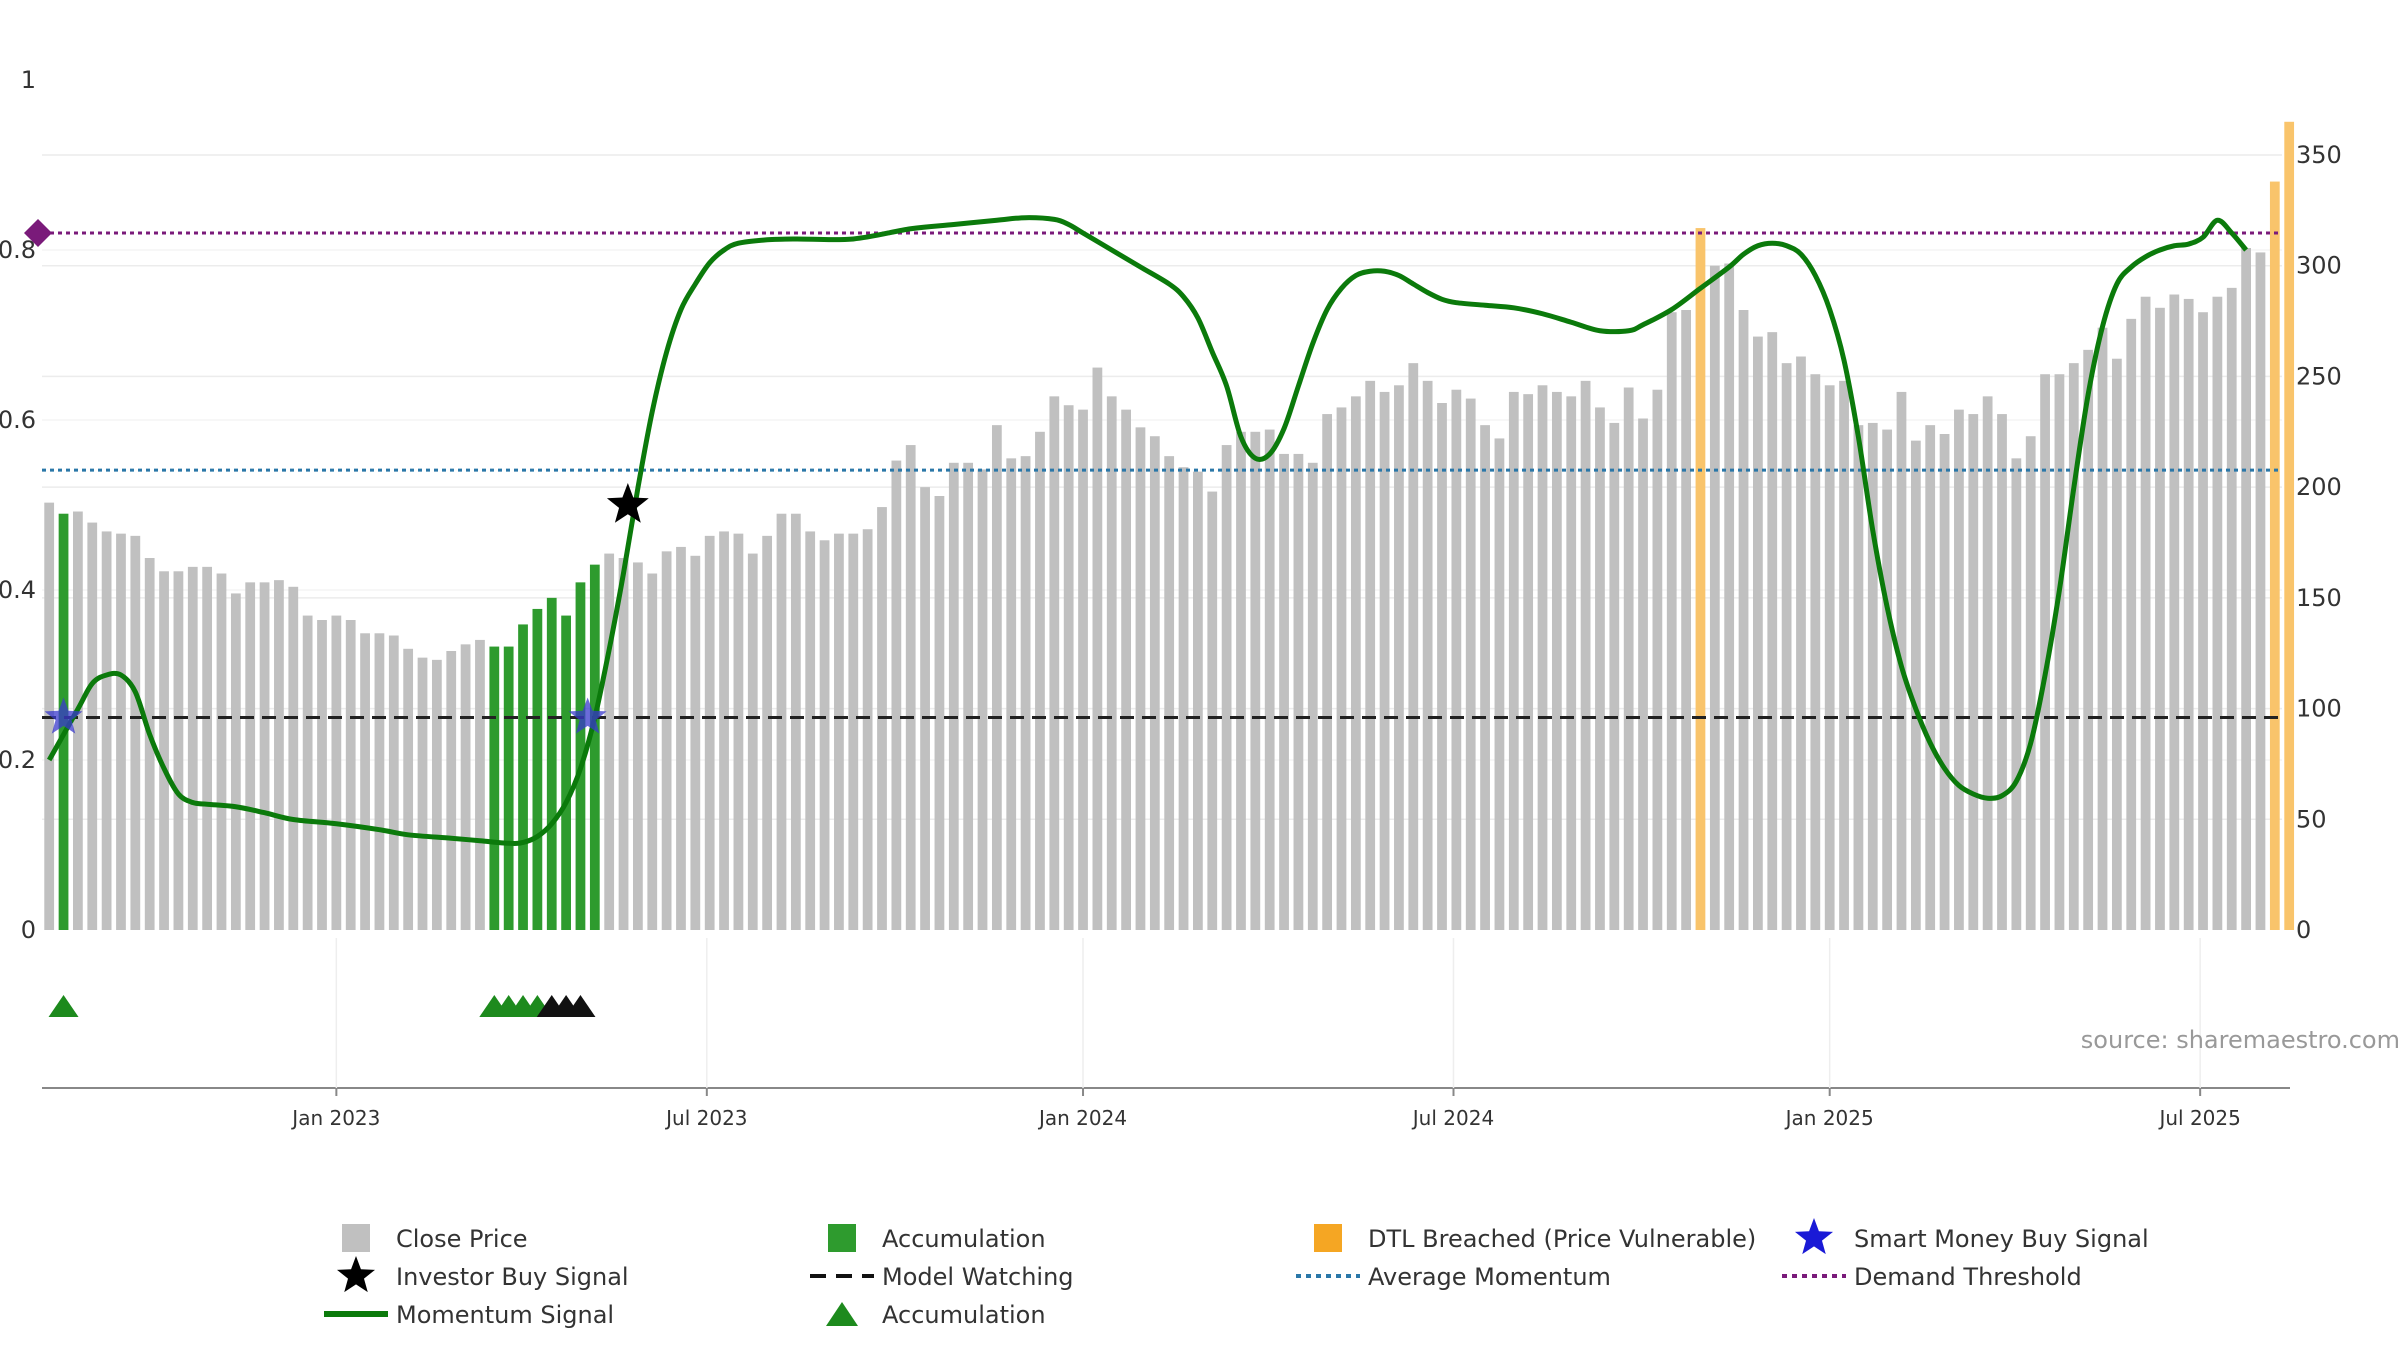 This screenshot has width=2400, height=1350. I want to click on right-tick-label: 300, so click(2319, 266).